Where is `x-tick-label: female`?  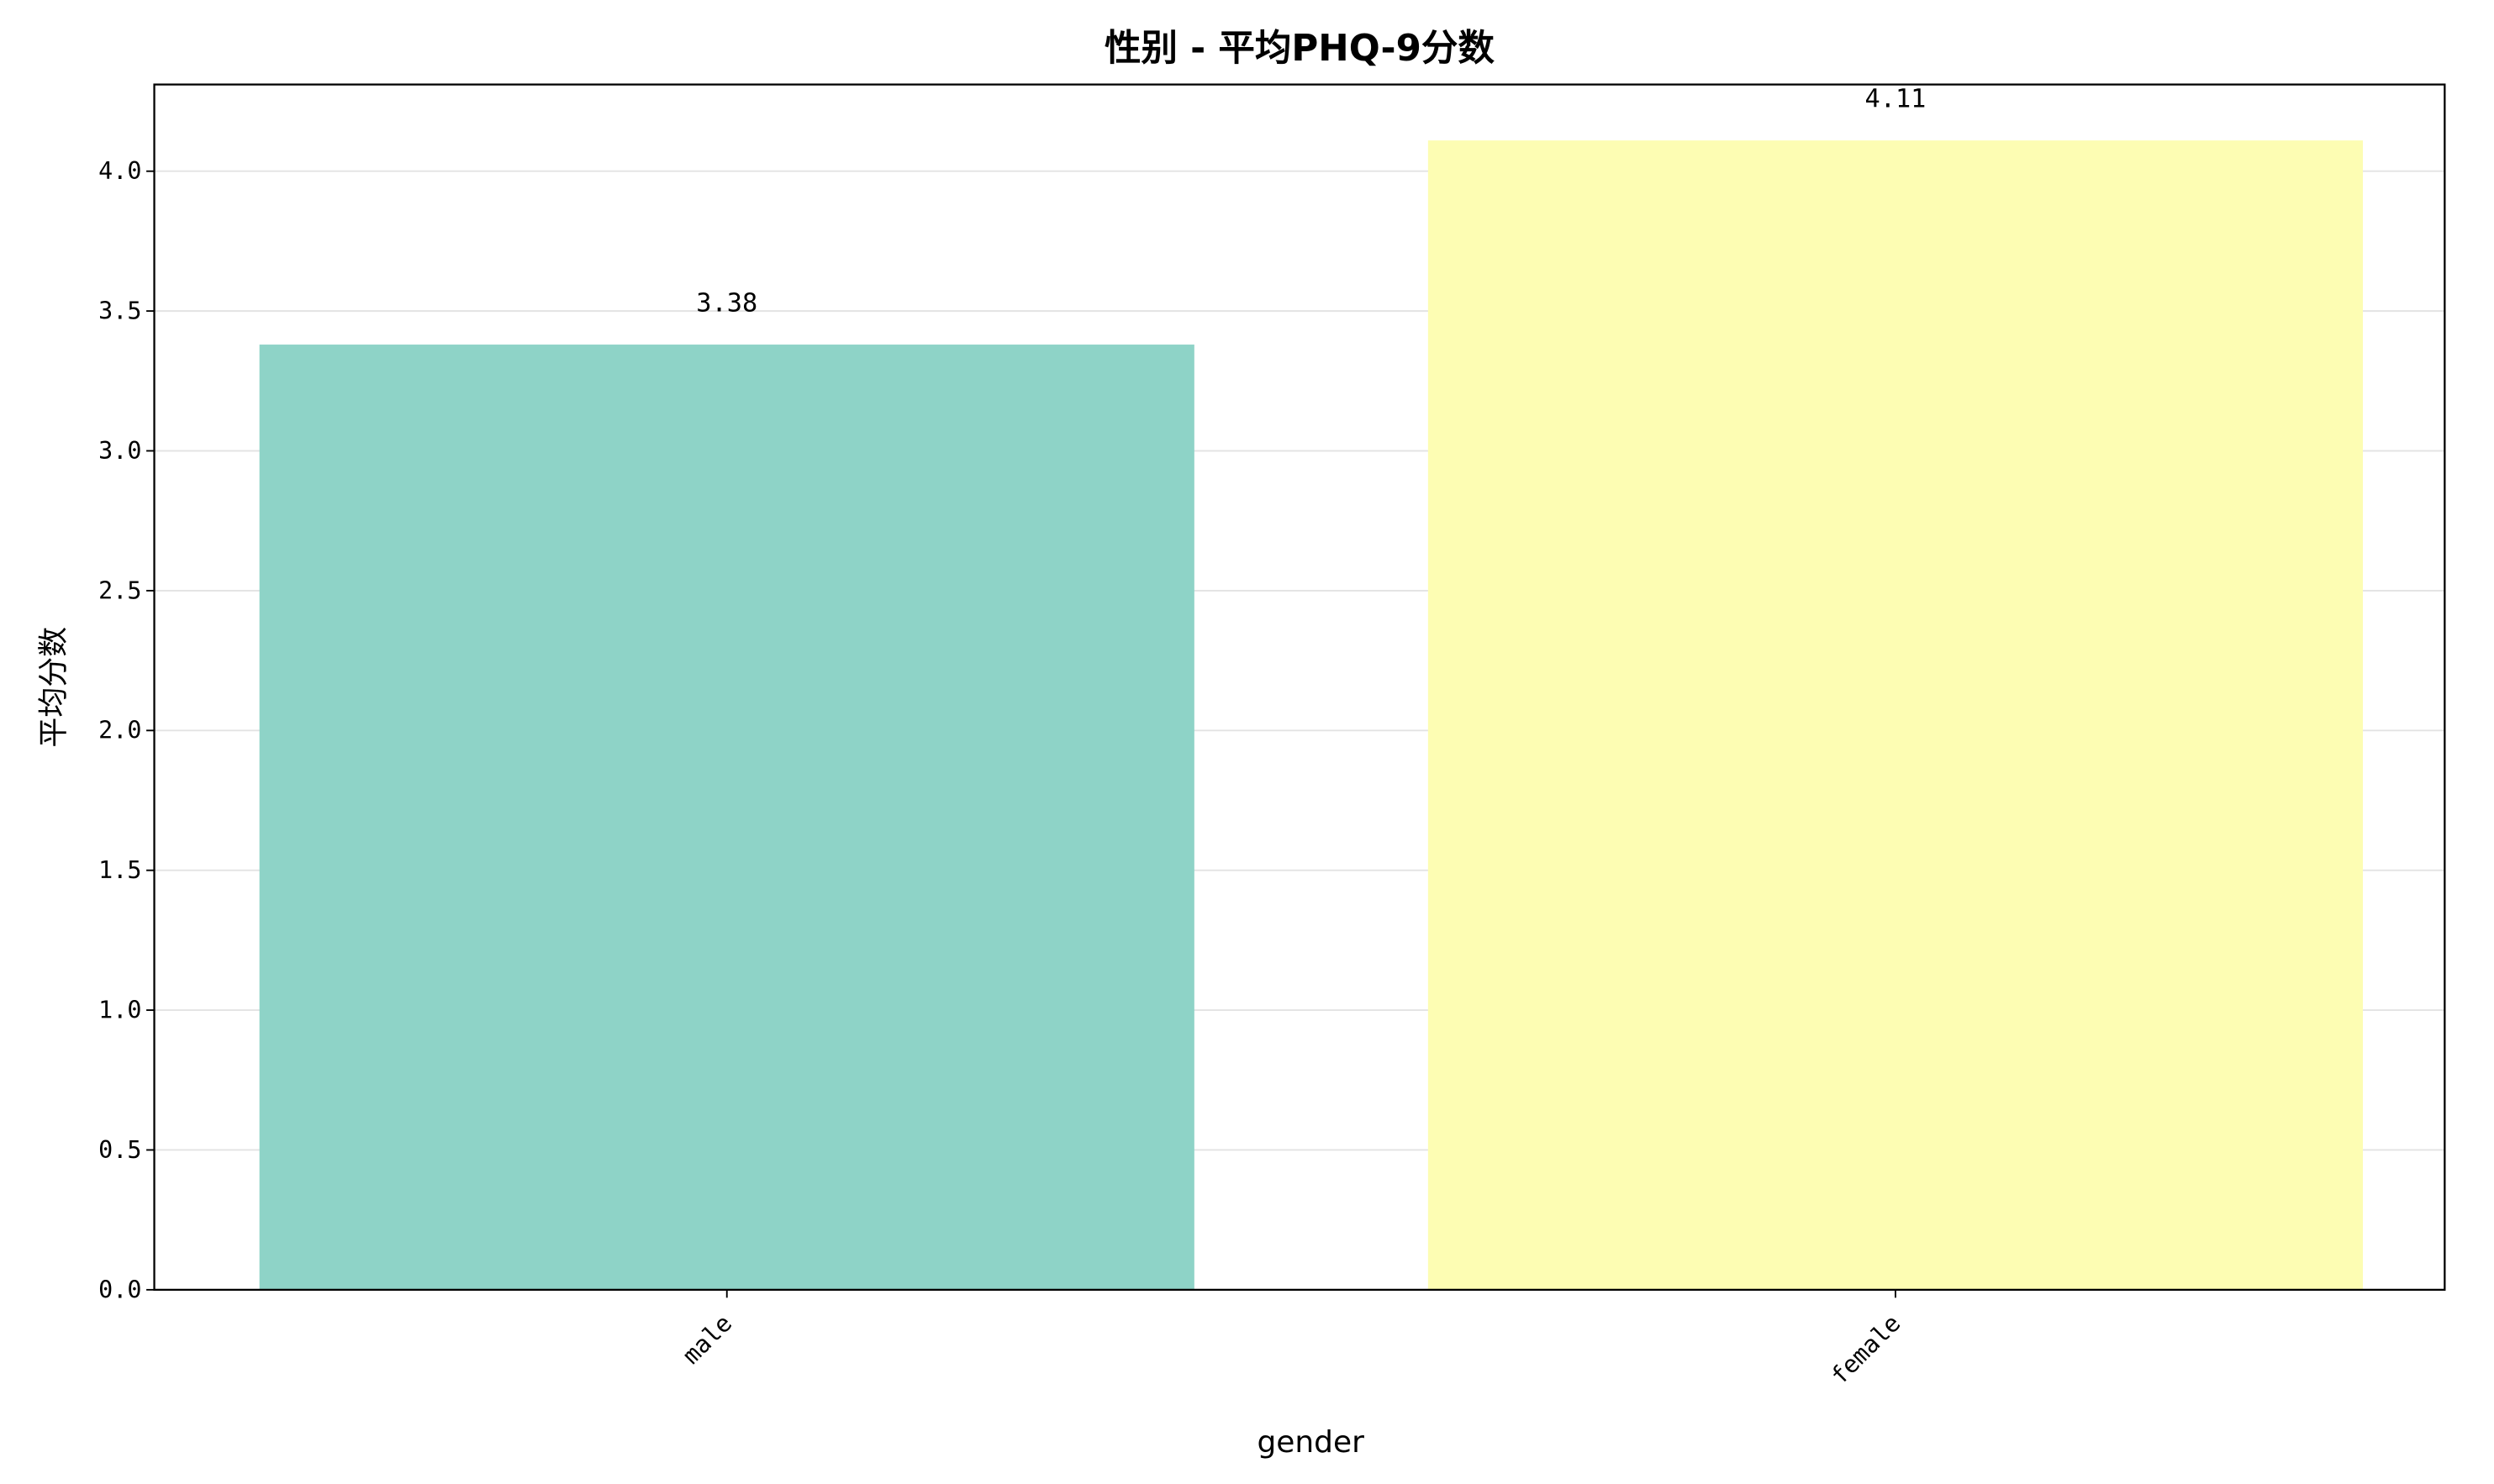 x-tick-label: female is located at coordinates (1866, 1349).